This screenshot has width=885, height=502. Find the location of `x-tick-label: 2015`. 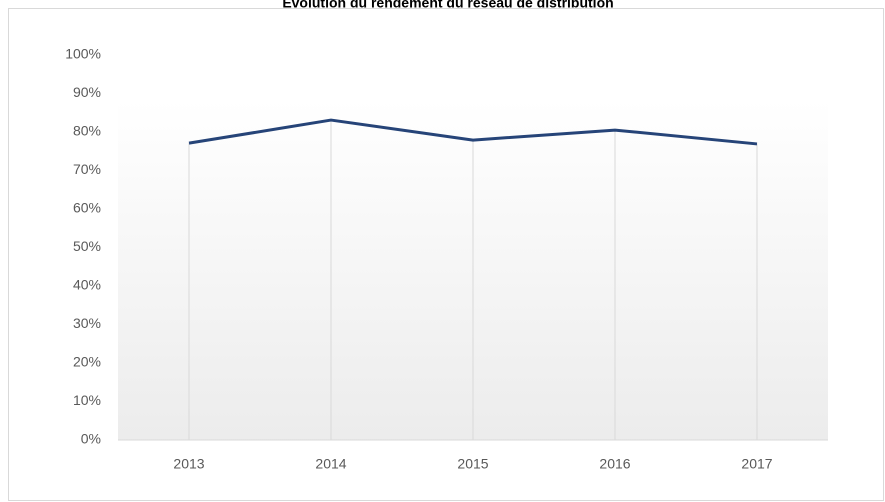

x-tick-label: 2015 is located at coordinates (472, 464).